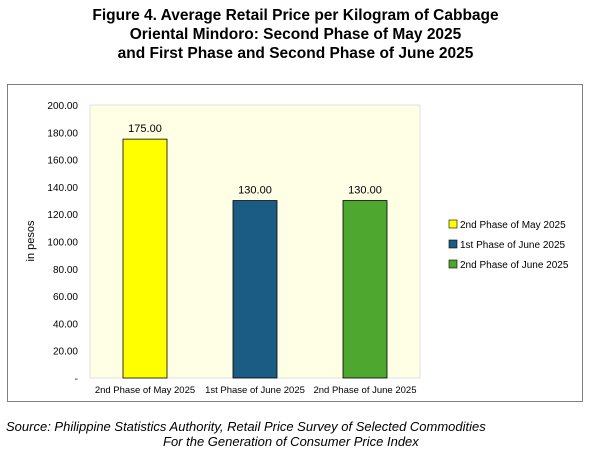 This screenshot has width=591, height=451. What do you see at coordinates (65, 297) in the screenshot?
I see `y-tick-label: 60.00` at bounding box center [65, 297].